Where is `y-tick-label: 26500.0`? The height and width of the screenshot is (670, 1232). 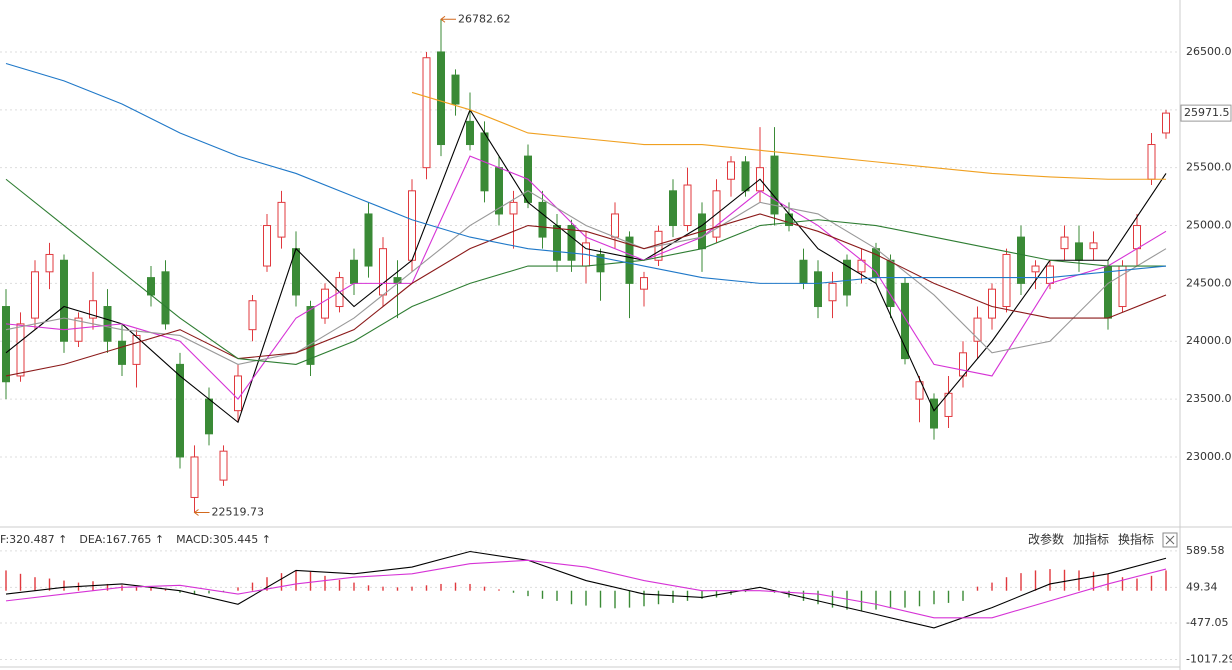
y-tick-label: 26500.0 is located at coordinates (1209, 51).